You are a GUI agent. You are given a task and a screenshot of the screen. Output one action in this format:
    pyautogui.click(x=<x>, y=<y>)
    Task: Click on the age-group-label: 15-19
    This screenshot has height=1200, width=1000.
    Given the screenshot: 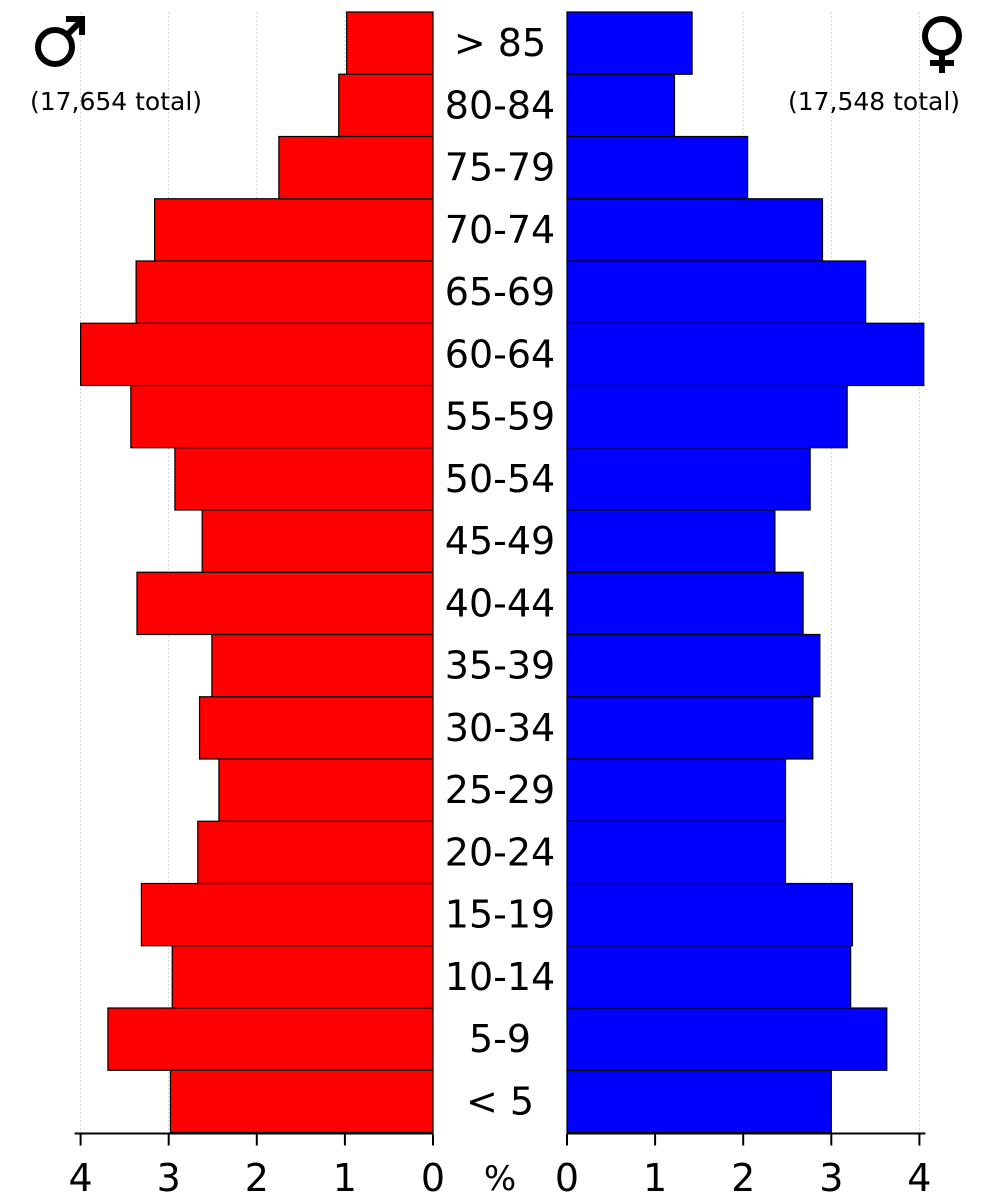 What is the action you would take?
    pyautogui.click(x=500, y=915)
    